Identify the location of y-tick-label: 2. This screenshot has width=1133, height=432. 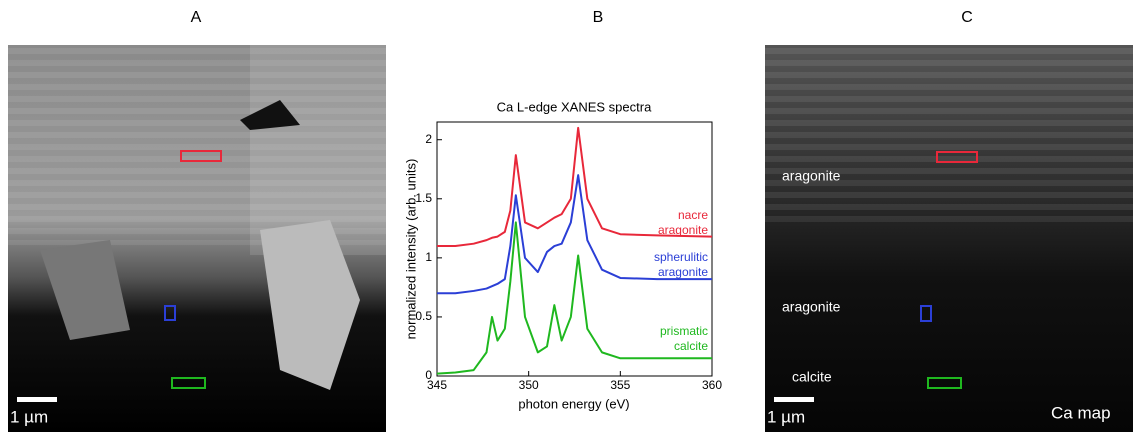
(428, 139).